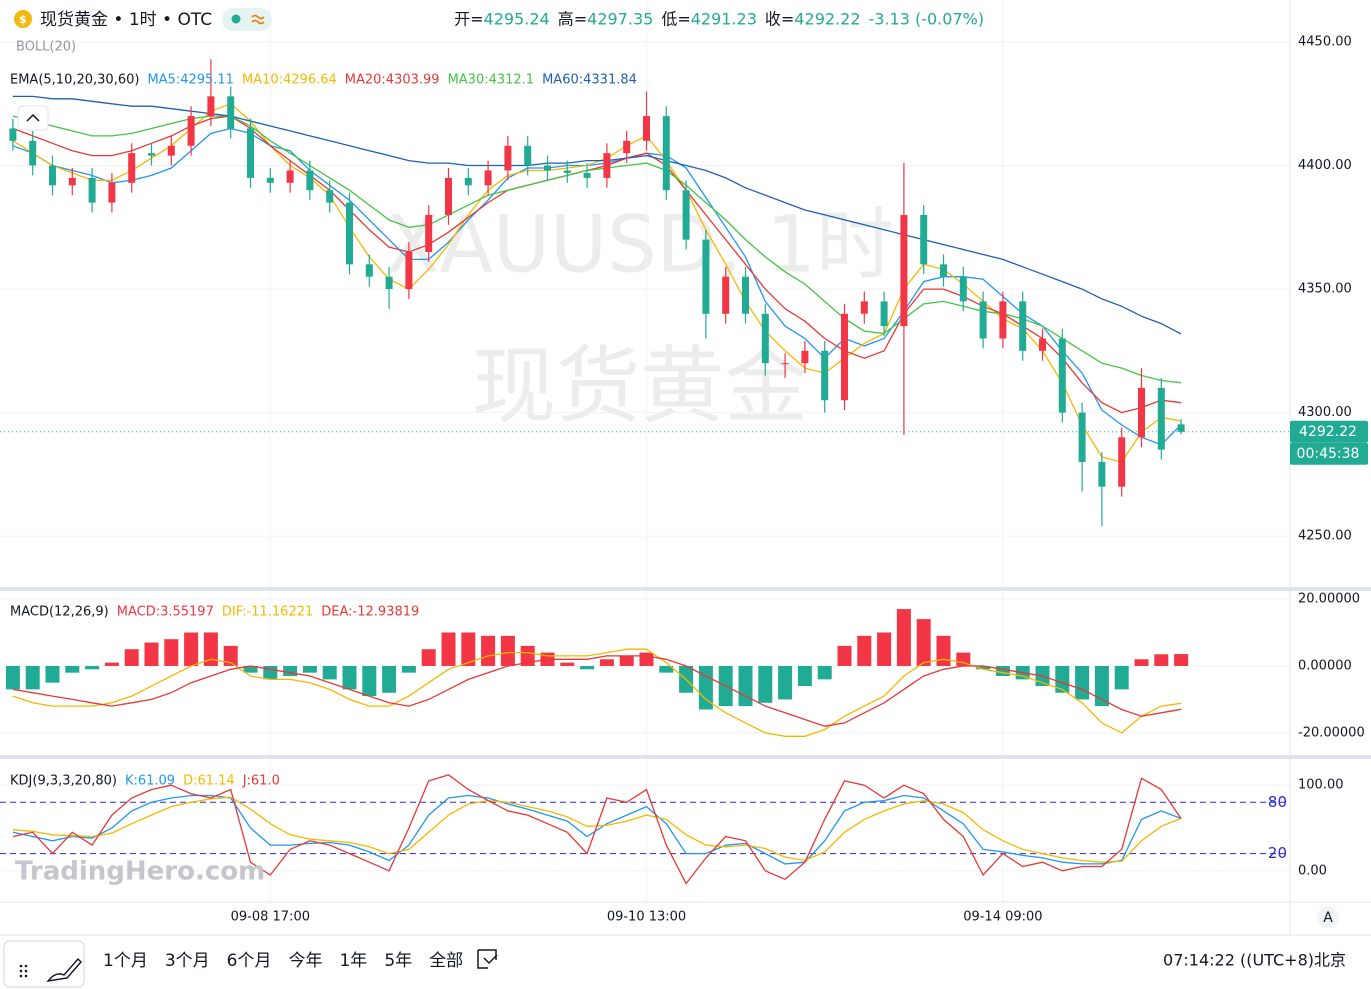 This screenshot has width=1371, height=989. What do you see at coordinates (44, 964) in the screenshot?
I see `drawing-popup` at bounding box center [44, 964].